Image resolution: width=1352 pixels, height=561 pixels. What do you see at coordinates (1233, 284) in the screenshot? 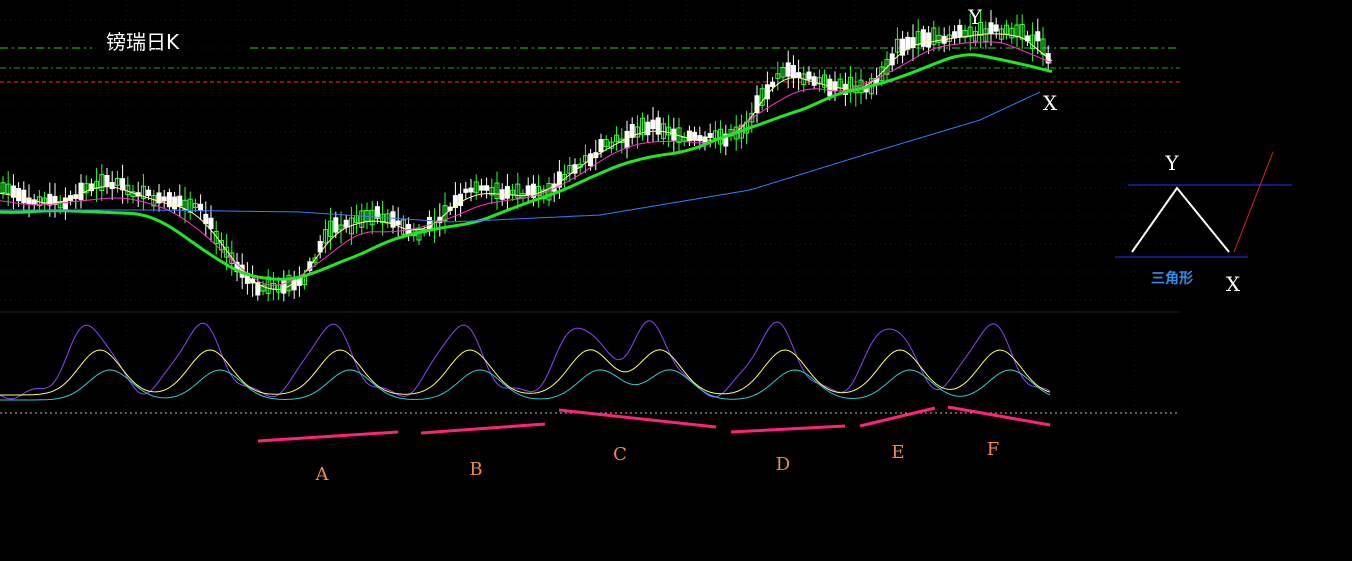
I see `pattern-break-label: X` at bounding box center [1233, 284].